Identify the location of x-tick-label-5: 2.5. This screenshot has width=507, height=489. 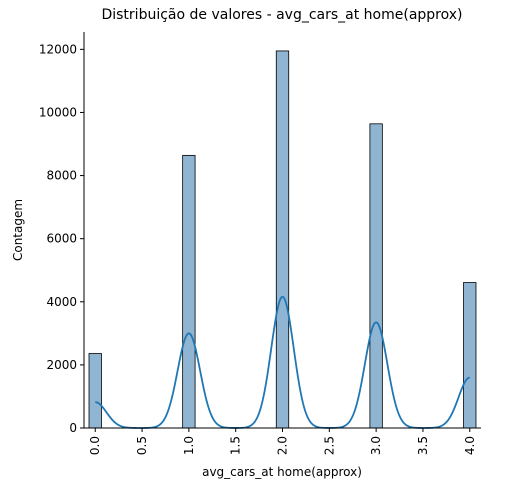
(329, 445).